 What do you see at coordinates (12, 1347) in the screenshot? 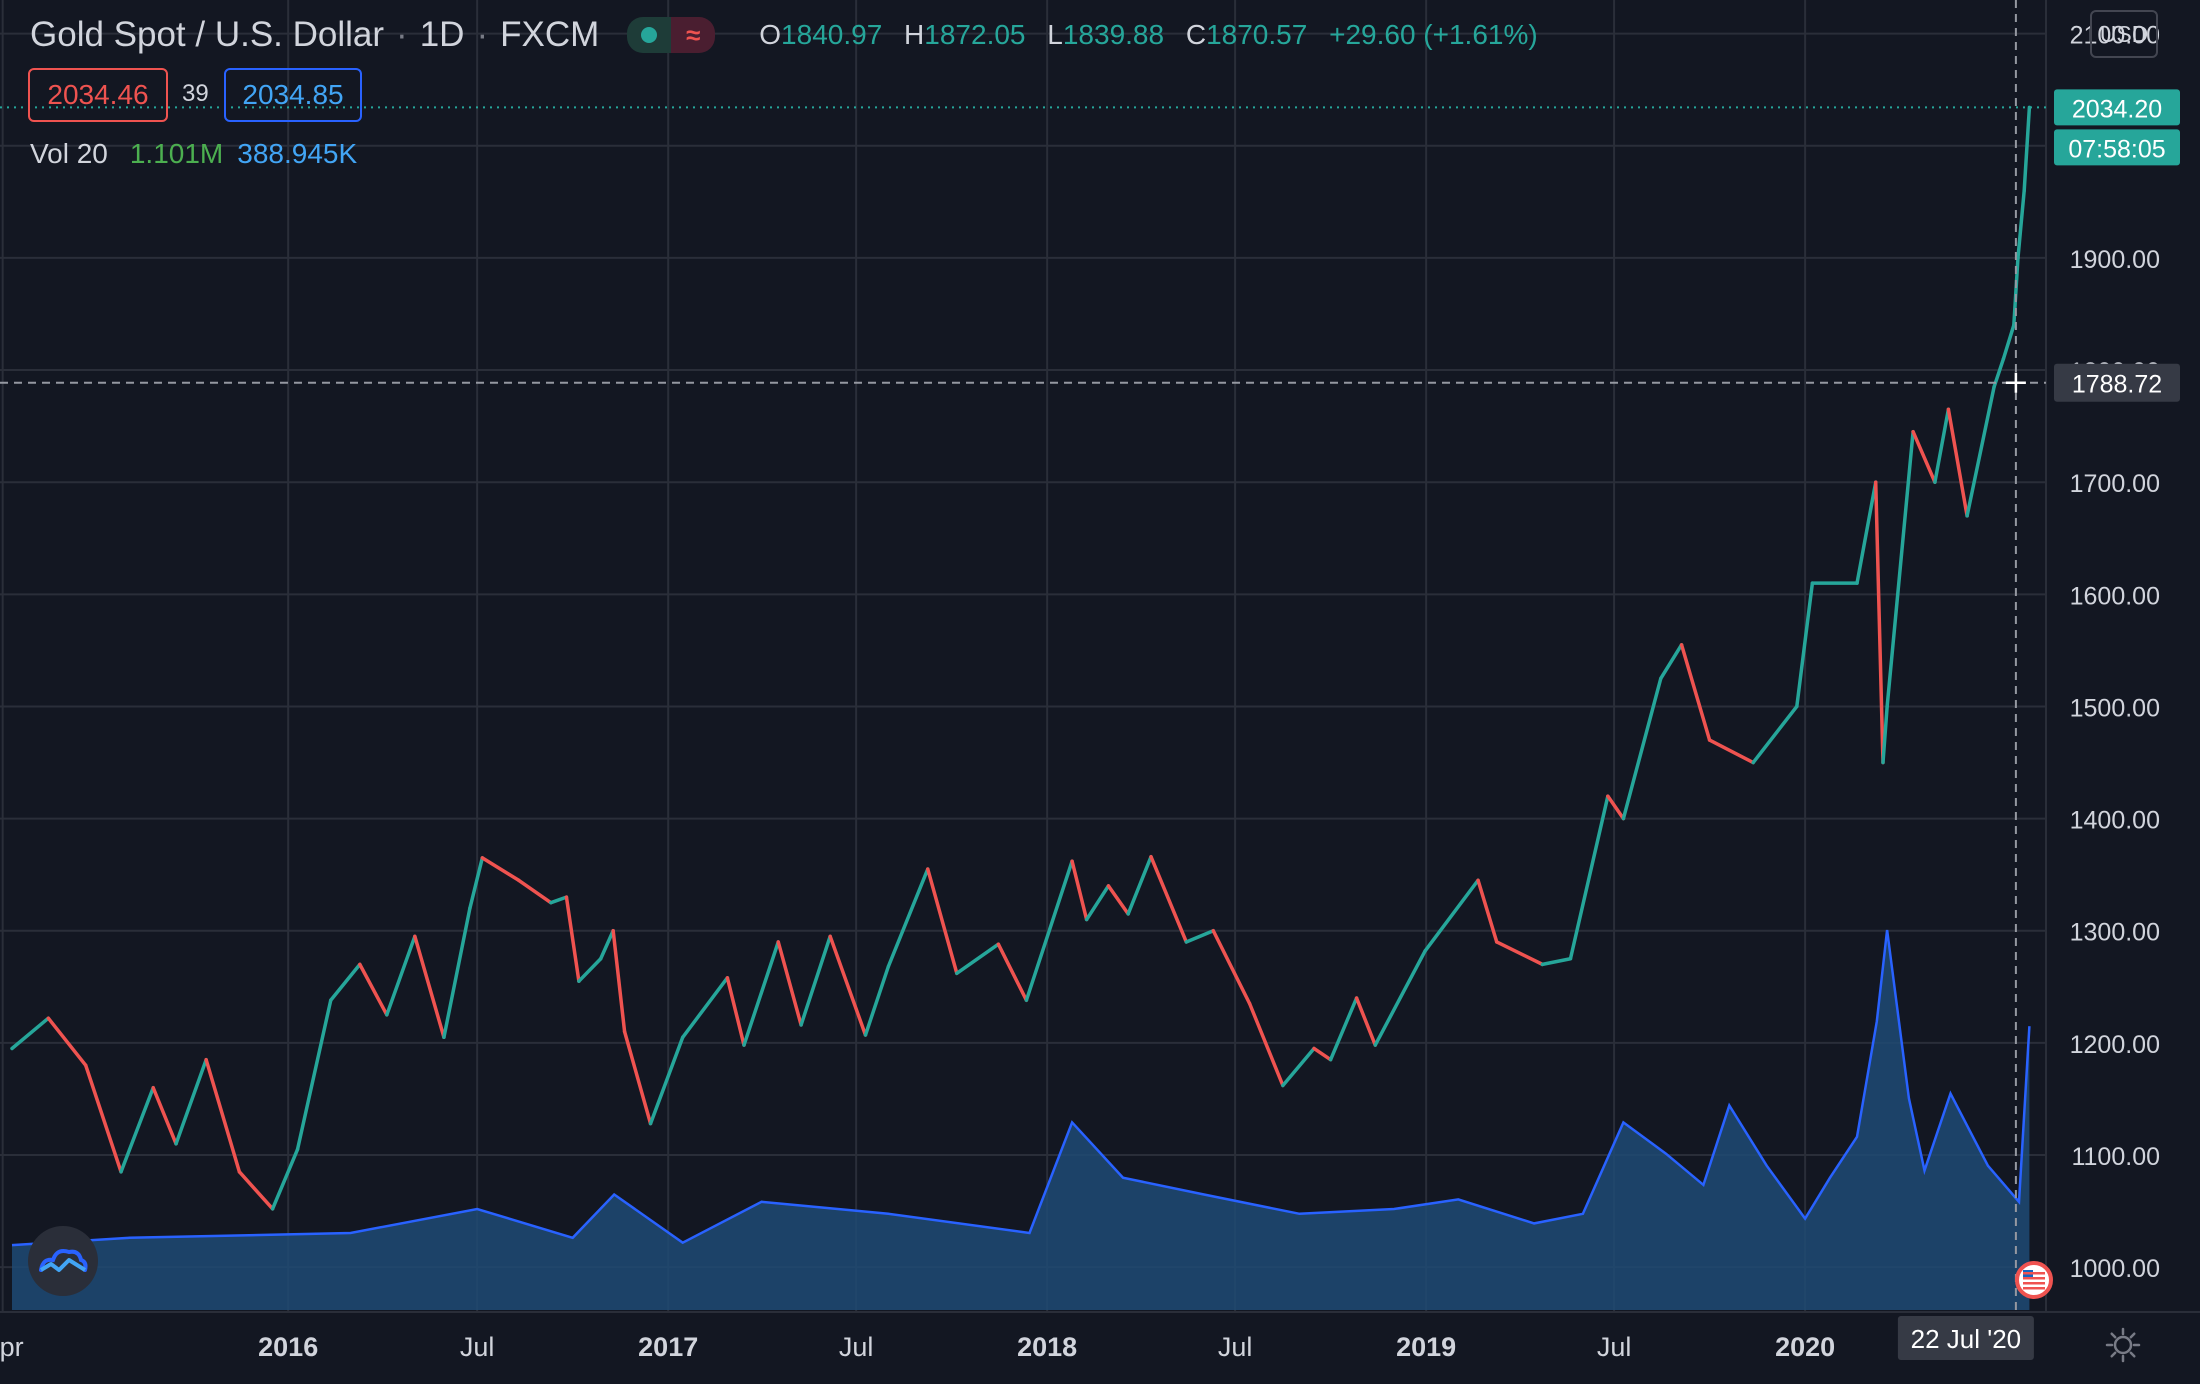
I see `time-tick-label: Apr` at bounding box center [12, 1347].